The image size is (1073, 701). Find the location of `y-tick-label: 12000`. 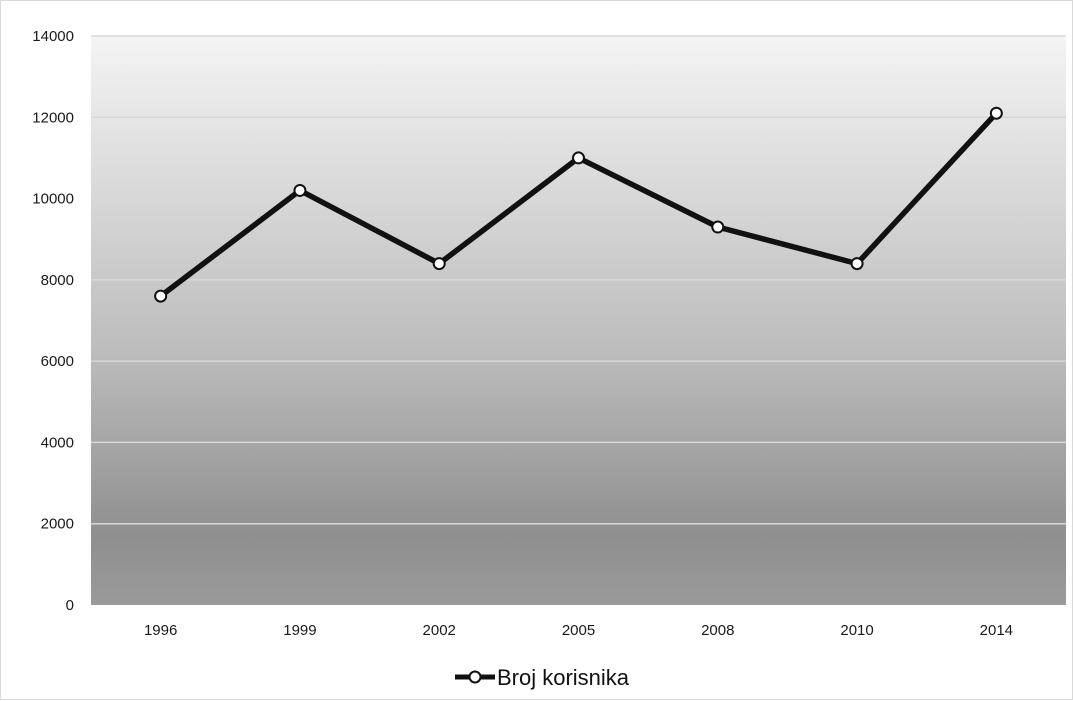

y-tick-label: 12000 is located at coordinates (53, 117).